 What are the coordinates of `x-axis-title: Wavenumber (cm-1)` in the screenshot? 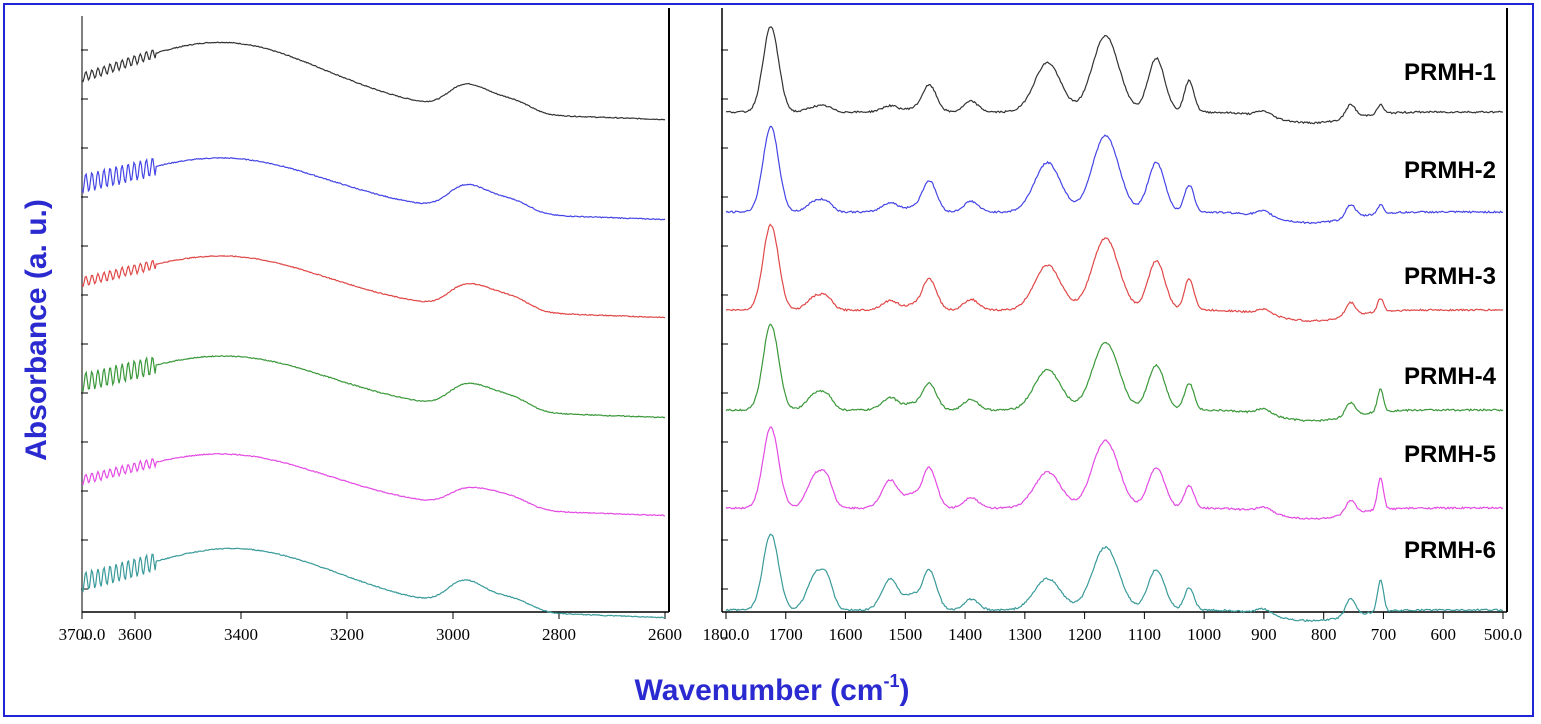 It's located at (772, 689).